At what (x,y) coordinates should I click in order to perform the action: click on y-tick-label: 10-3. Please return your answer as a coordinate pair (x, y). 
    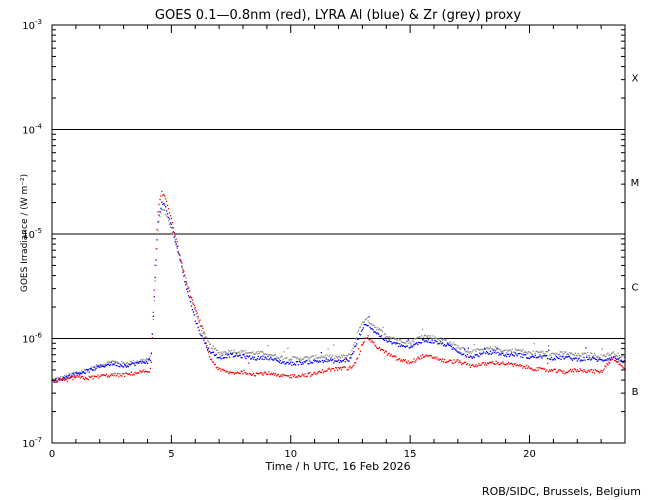
    Looking at the image, I should click on (32, 25).